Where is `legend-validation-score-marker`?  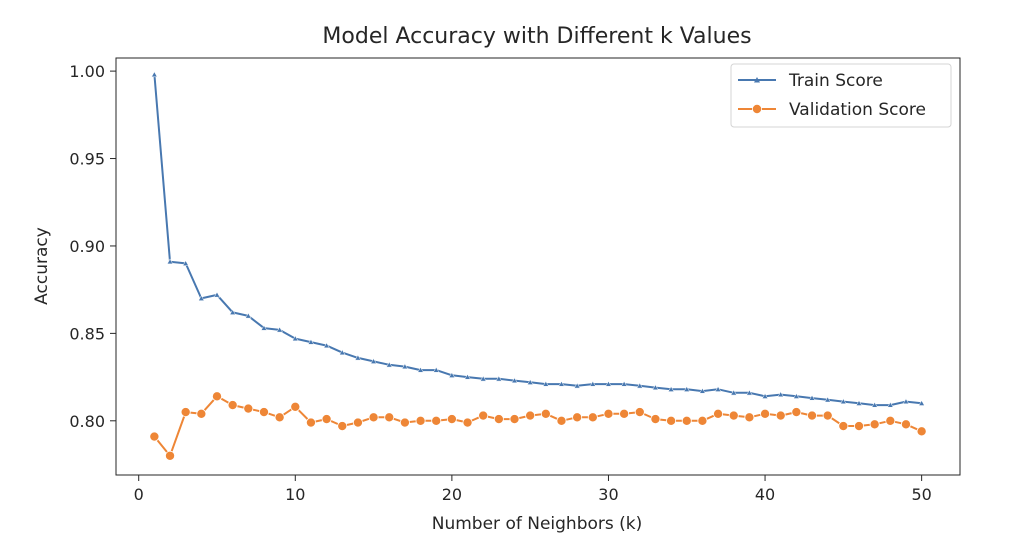
legend-validation-score-marker is located at coordinates (757, 109).